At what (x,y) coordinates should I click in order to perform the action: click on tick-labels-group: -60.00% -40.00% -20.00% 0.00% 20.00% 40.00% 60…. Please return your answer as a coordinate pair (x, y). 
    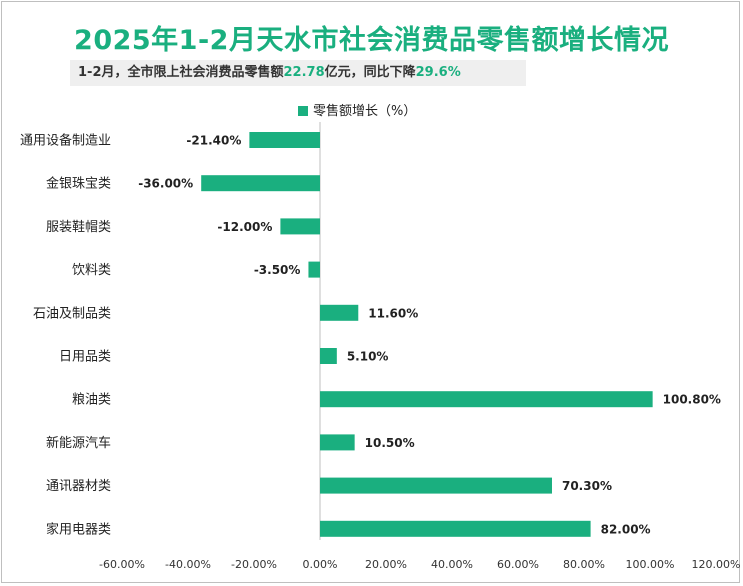
    Looking at the image, I should click on (419, 564).